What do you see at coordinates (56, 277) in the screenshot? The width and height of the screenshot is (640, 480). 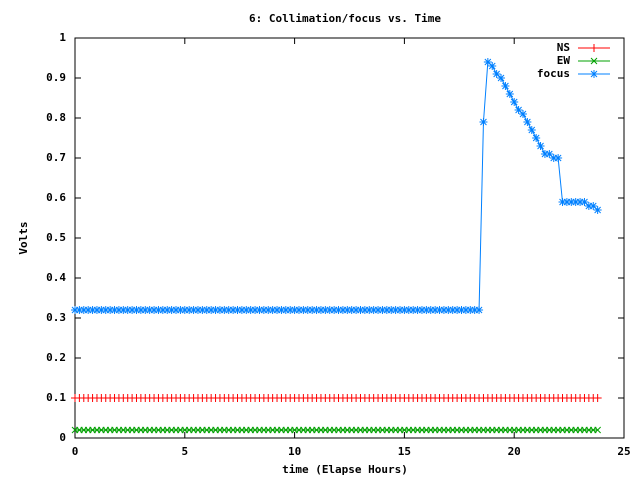 I see `y-tick-label: 0.4` at bounding box center [56, 277].